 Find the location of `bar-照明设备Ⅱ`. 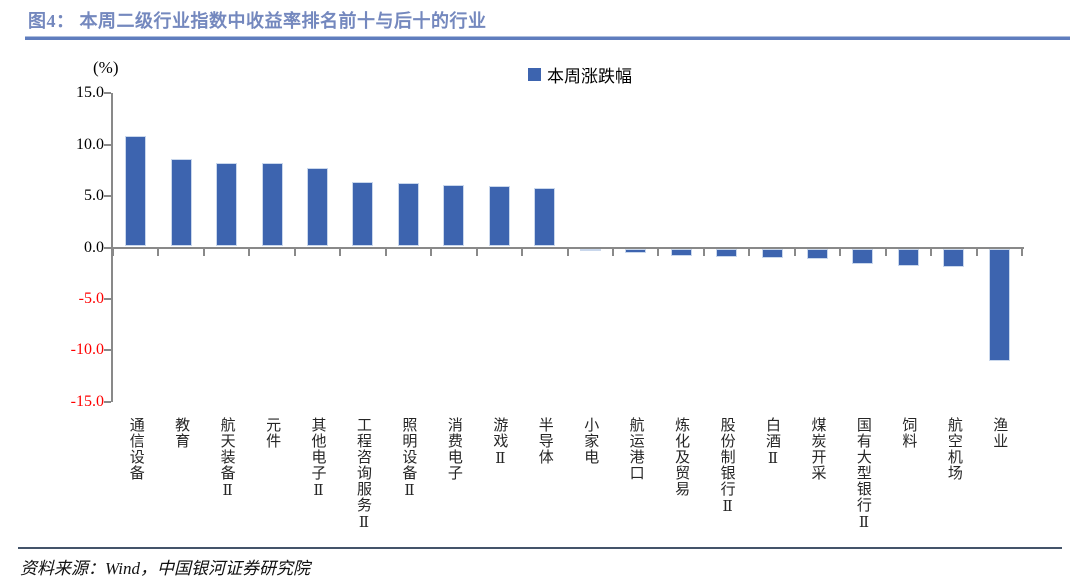

bar-照明设备Ⅱ is located at coordinates (408, 214).